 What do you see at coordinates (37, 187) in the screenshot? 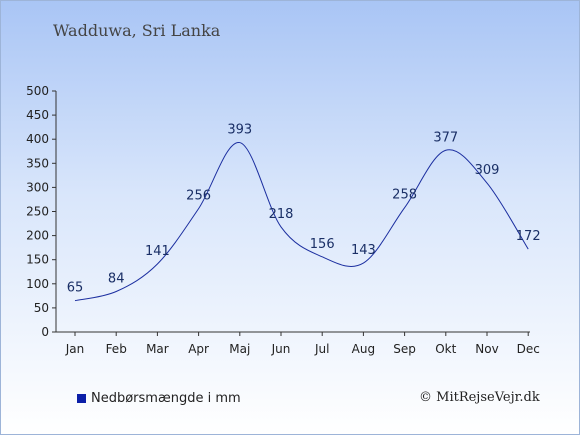
I see `y-tick-label: 300` at bounding box center [37, 187].